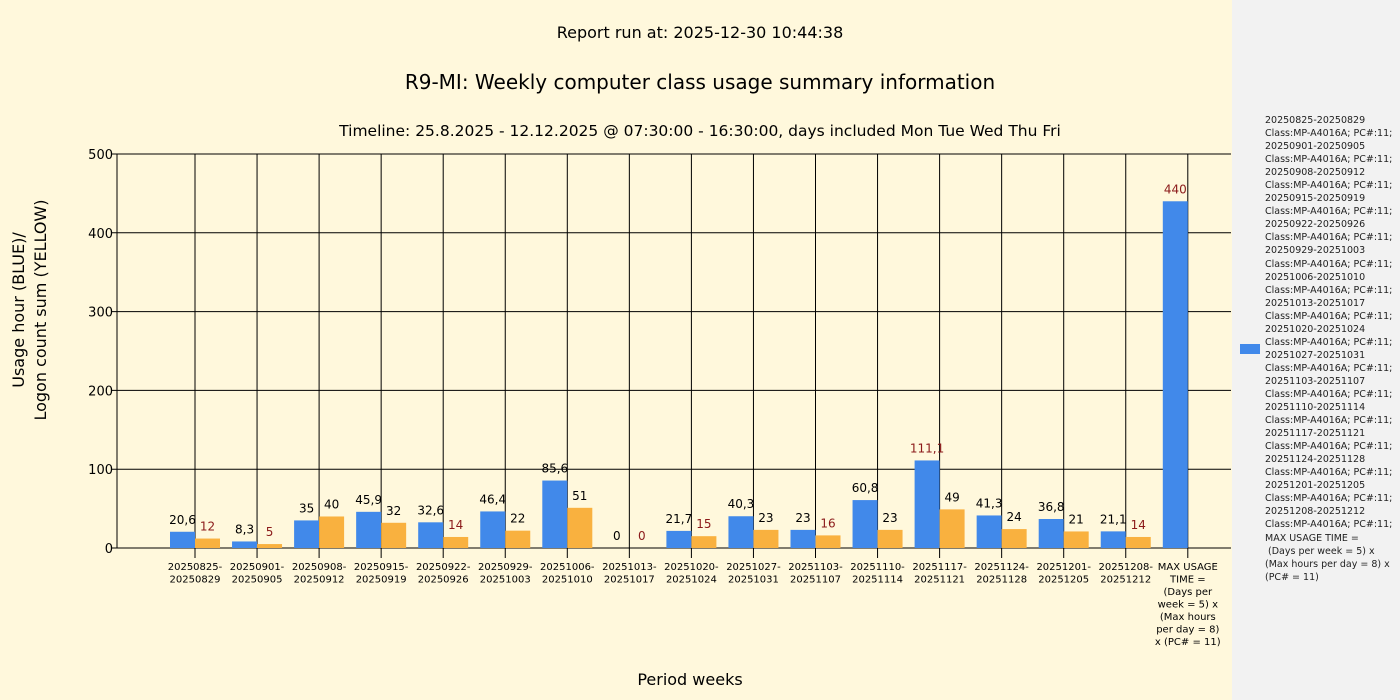  I want to click on data-label: 8,3, so click(244, 529).